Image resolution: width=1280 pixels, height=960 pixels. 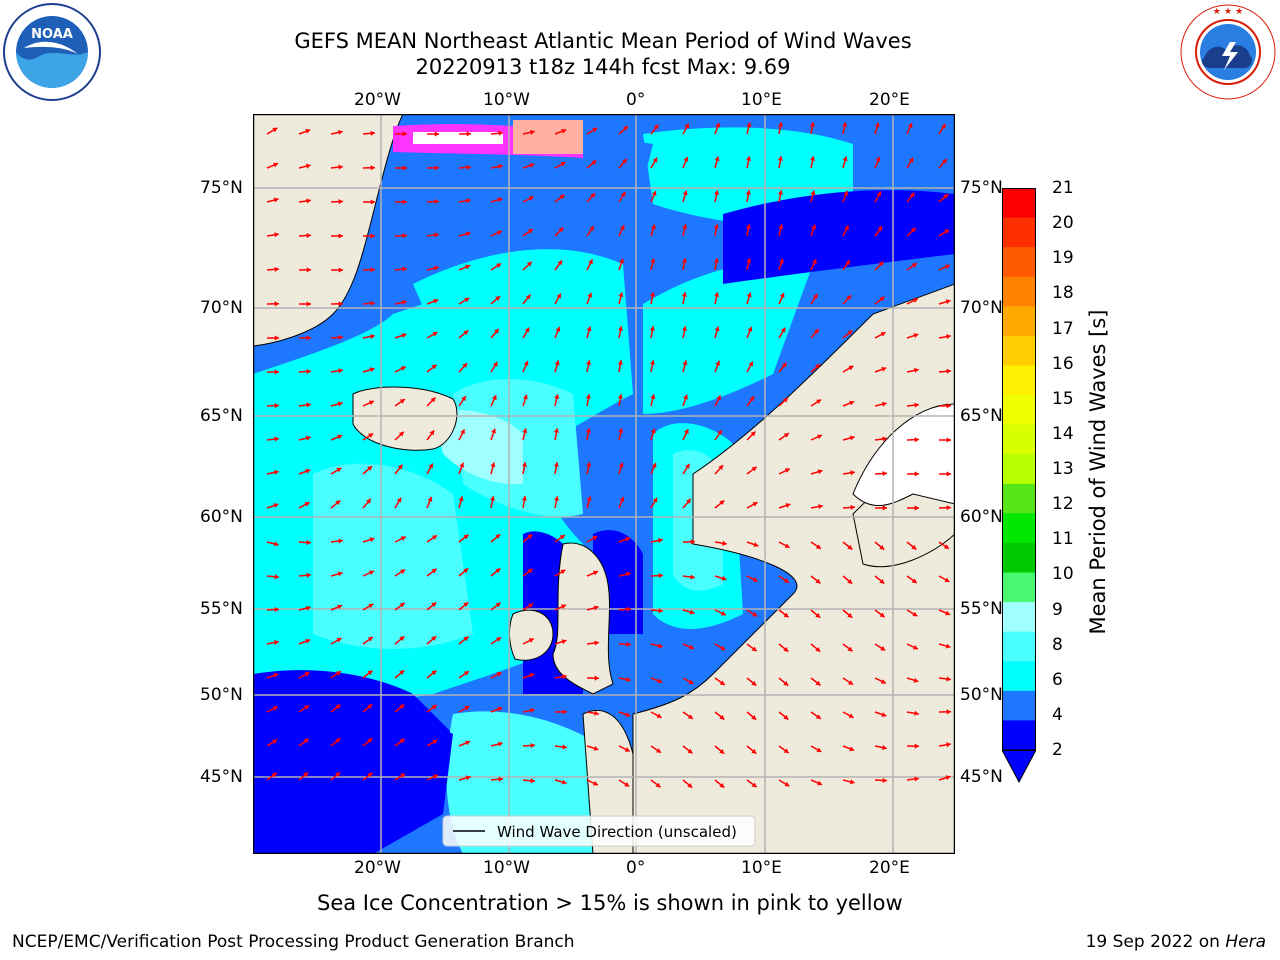 What do you see at coordinates (1019, 766) in the screenshot?
I see `colorbar-extend-triangle` at bounding box center [1019, 766].